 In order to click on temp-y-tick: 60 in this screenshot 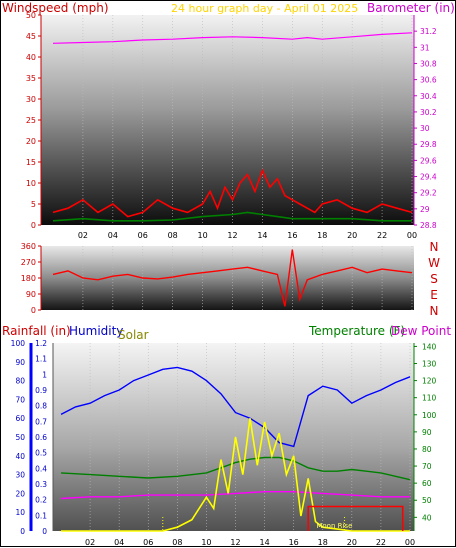, I will do `click(427, 483)`.